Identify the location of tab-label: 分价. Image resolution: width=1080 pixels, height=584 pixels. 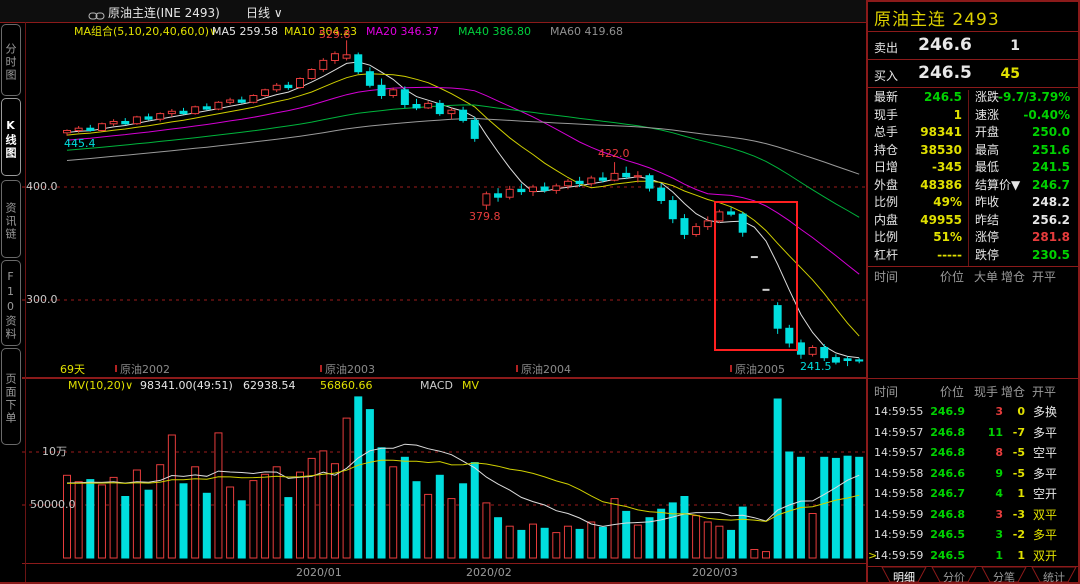
(954, 577).